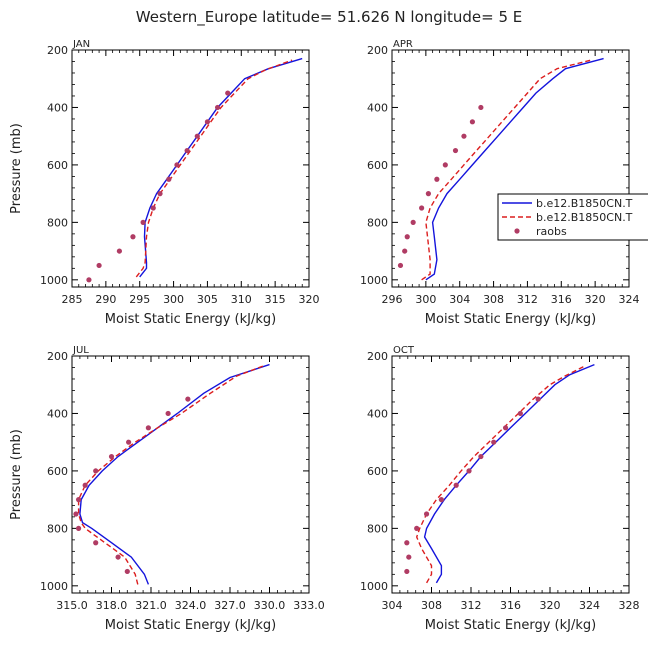 The height and width of the screenshot is (649, 648). I want to click on y-axis-label: Pressure (mb), so click(16, 168).